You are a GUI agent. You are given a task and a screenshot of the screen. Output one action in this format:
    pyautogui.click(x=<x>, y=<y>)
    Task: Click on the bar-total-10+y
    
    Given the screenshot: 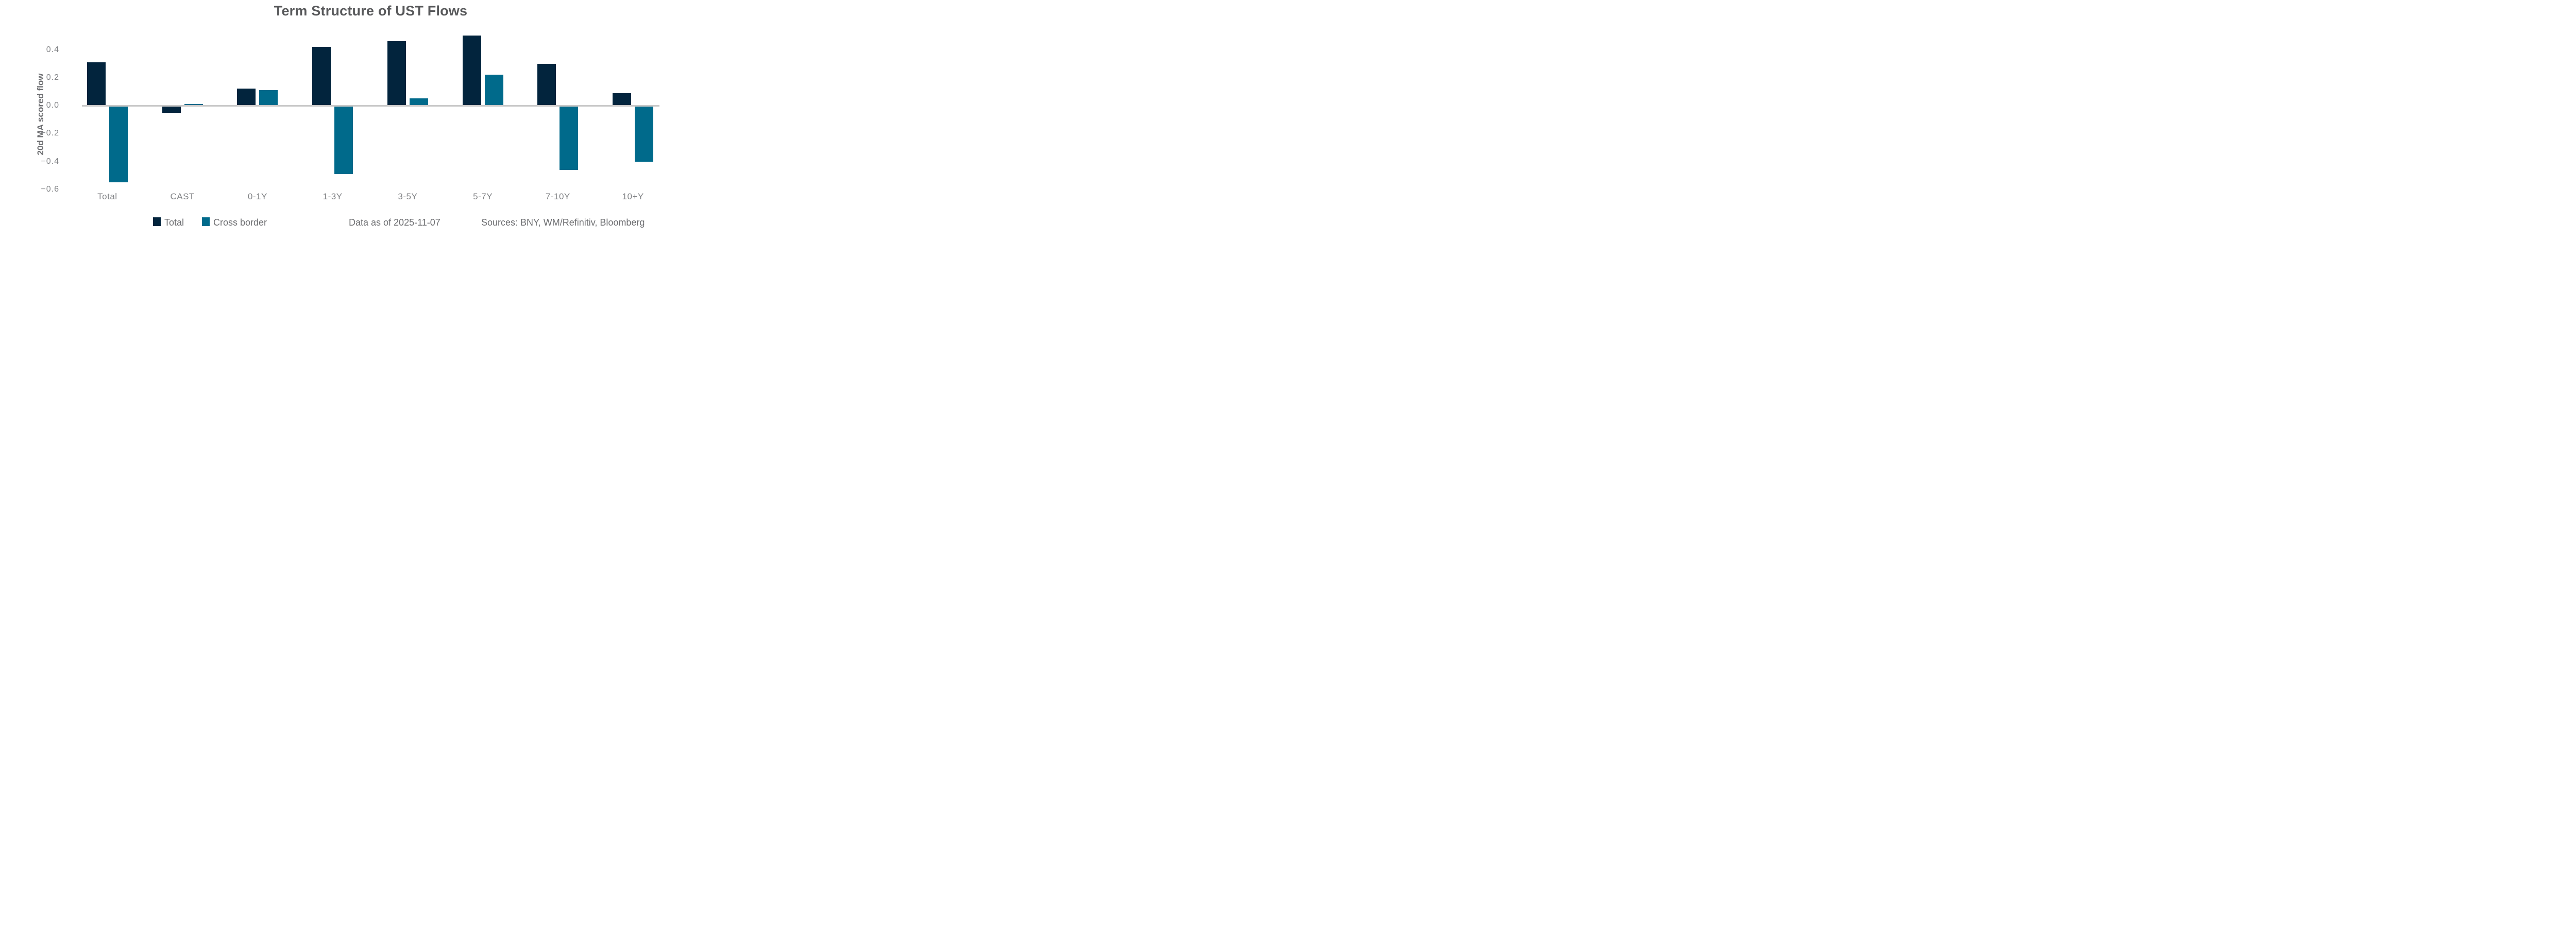 What is the action you would take?
    pyautogui.click(x=622, y=100)
    